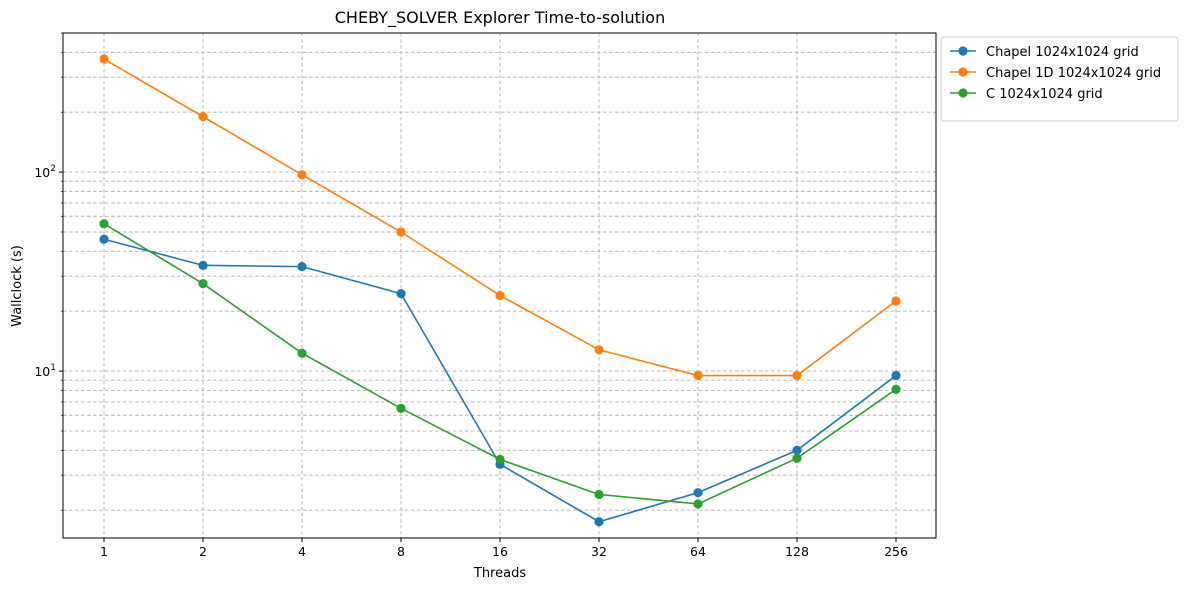 This screenshot has height=590, width=1189. What do you see at coordinates (1044, 94) in the screenshot?
I see `legend-label: C 1024x1024 grid` at bounding box center [1044, 94].